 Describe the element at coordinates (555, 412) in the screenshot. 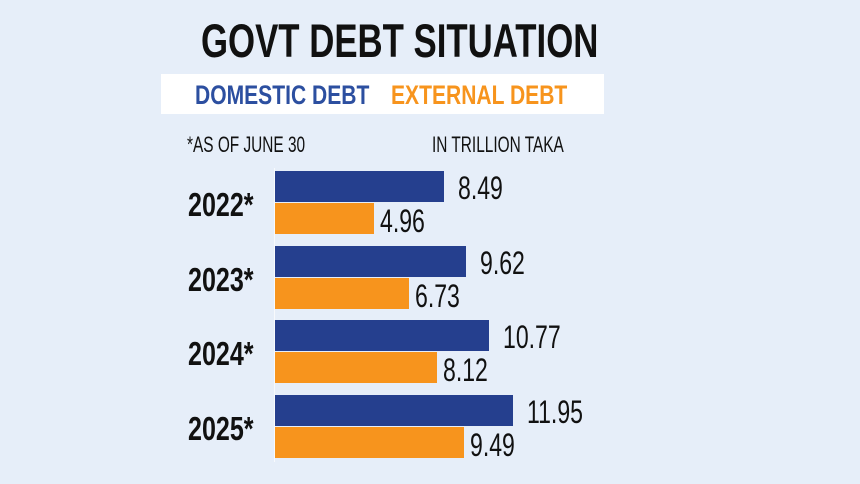

I see `domestic-value-label: 11.95` at that location.